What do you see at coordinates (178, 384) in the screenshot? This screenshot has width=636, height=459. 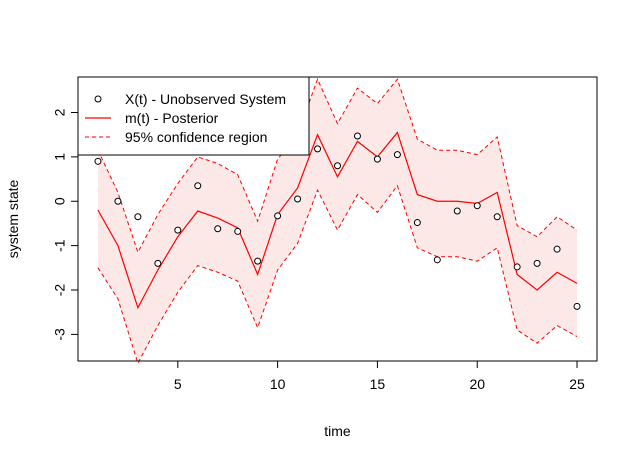 I see `x-tick-label: 5` at bounding box center [178, 384].